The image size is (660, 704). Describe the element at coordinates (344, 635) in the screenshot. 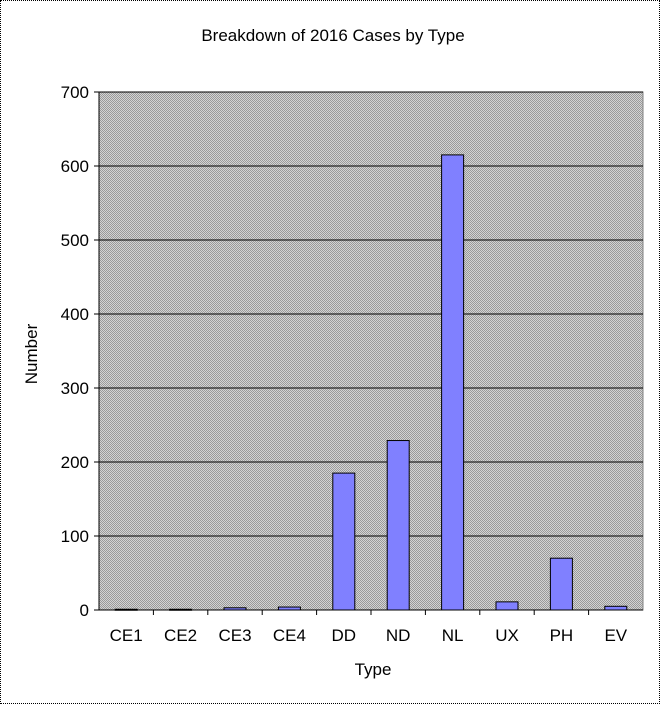

I see `x-tick-label-dd: DD` at that location.